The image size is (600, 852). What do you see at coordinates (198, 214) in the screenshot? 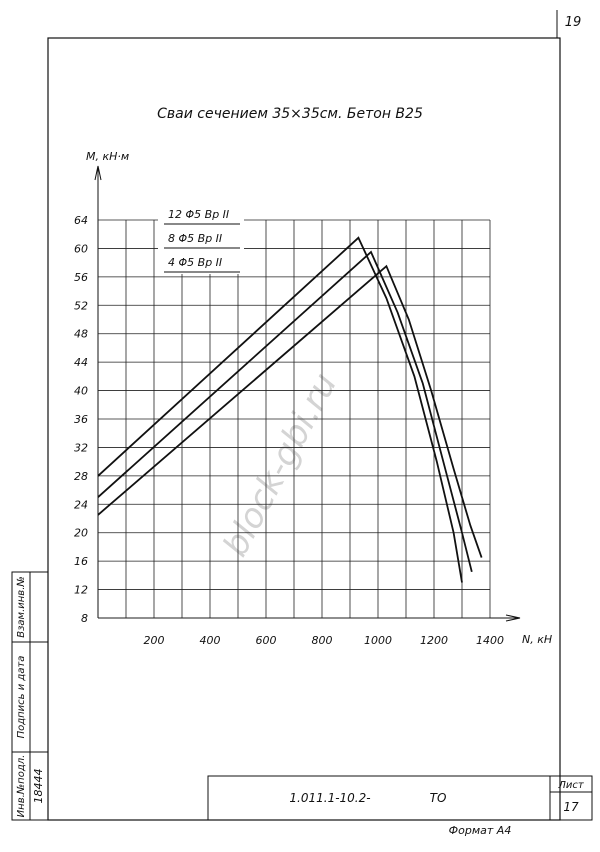
I see `legend-label: 12 Φ5 Вр II` at bounding box center [198, 214].